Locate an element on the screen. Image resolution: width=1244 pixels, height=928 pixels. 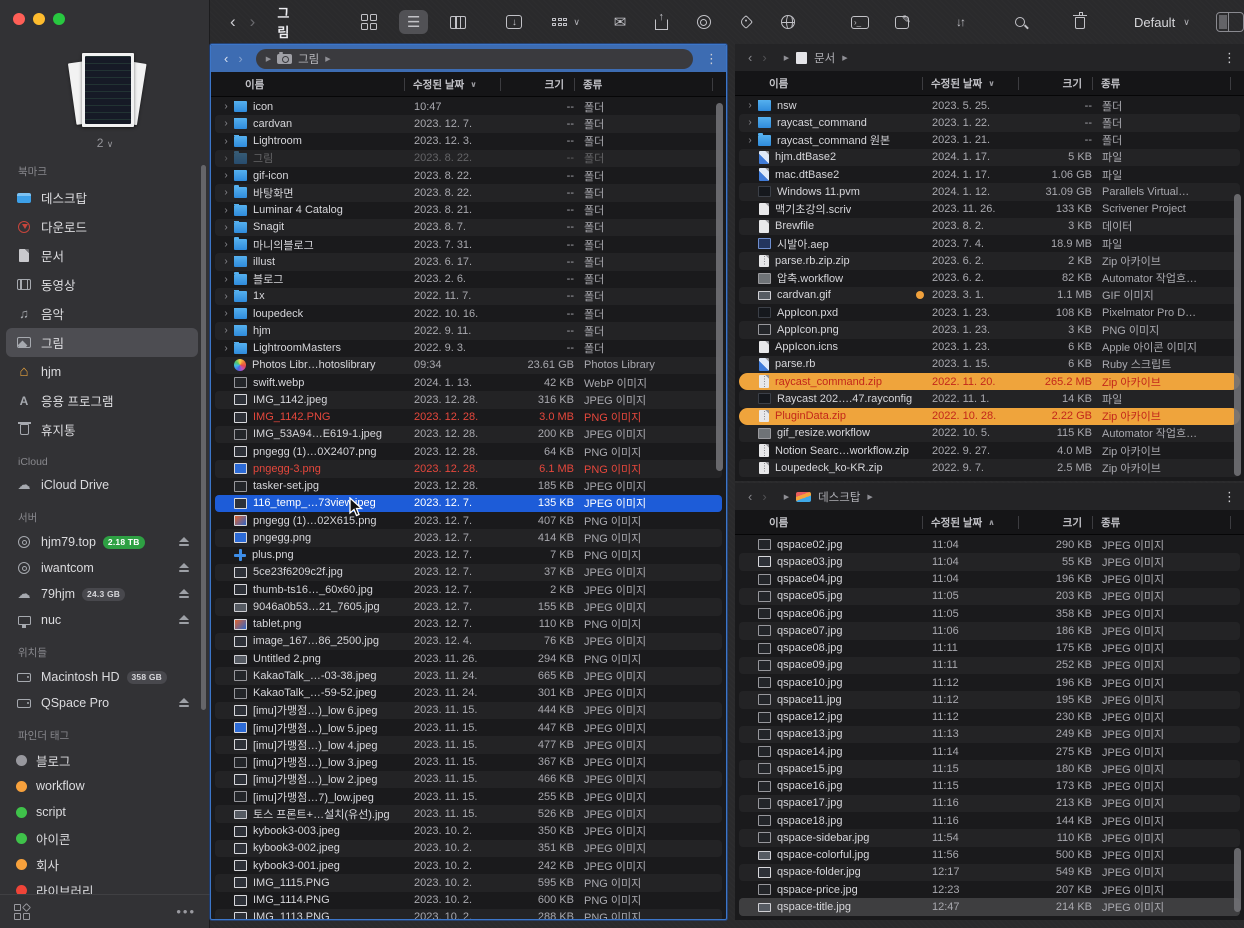
icon-view-button is located at coordinates (369, 22).